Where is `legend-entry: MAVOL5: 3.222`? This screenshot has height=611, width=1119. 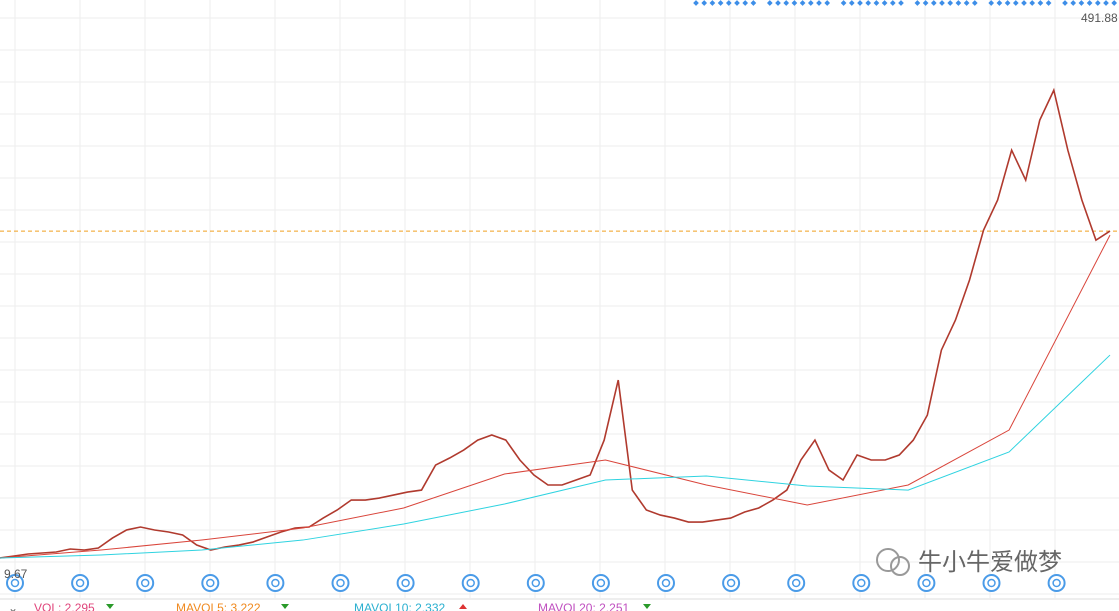
legend-entry: MAVOL5: 3.222 is located at coordinates (218, 606).